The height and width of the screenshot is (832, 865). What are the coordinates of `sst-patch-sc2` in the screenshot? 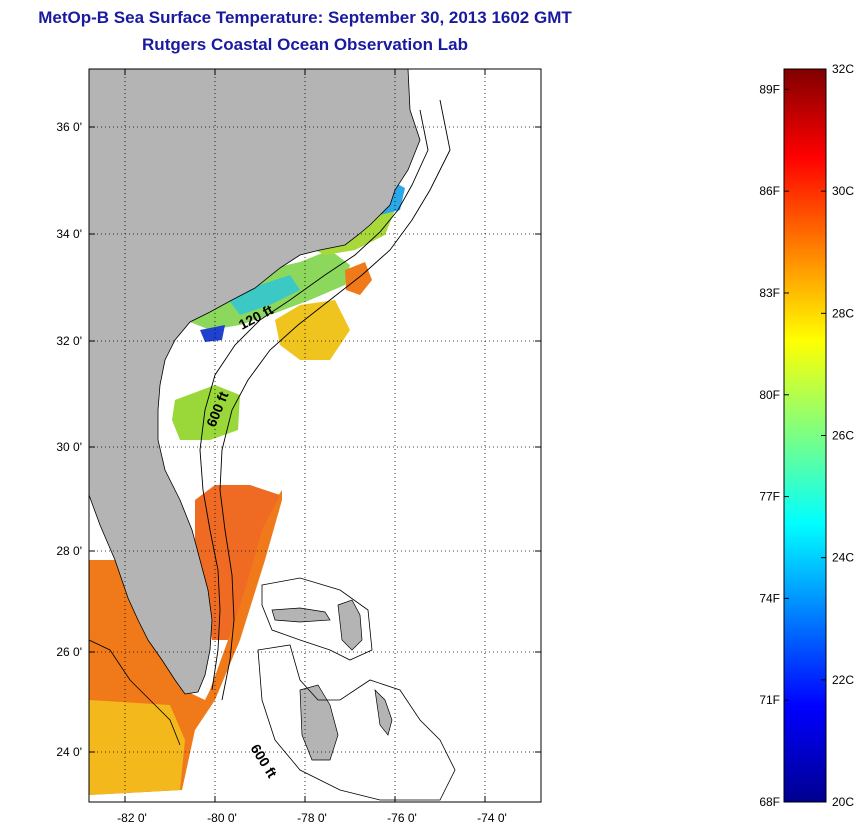 It's located at (262, 295).